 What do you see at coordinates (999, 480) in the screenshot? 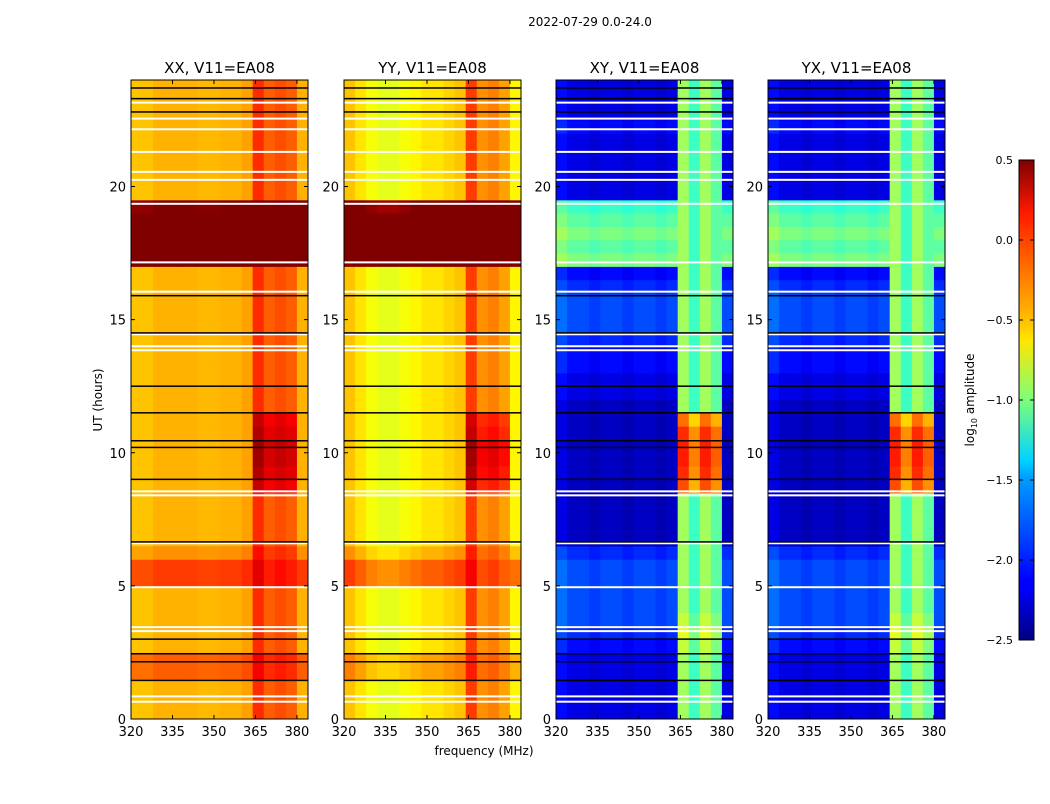
I see `colorbar-tick-label: −1.5` at bounding box center [999, 480].